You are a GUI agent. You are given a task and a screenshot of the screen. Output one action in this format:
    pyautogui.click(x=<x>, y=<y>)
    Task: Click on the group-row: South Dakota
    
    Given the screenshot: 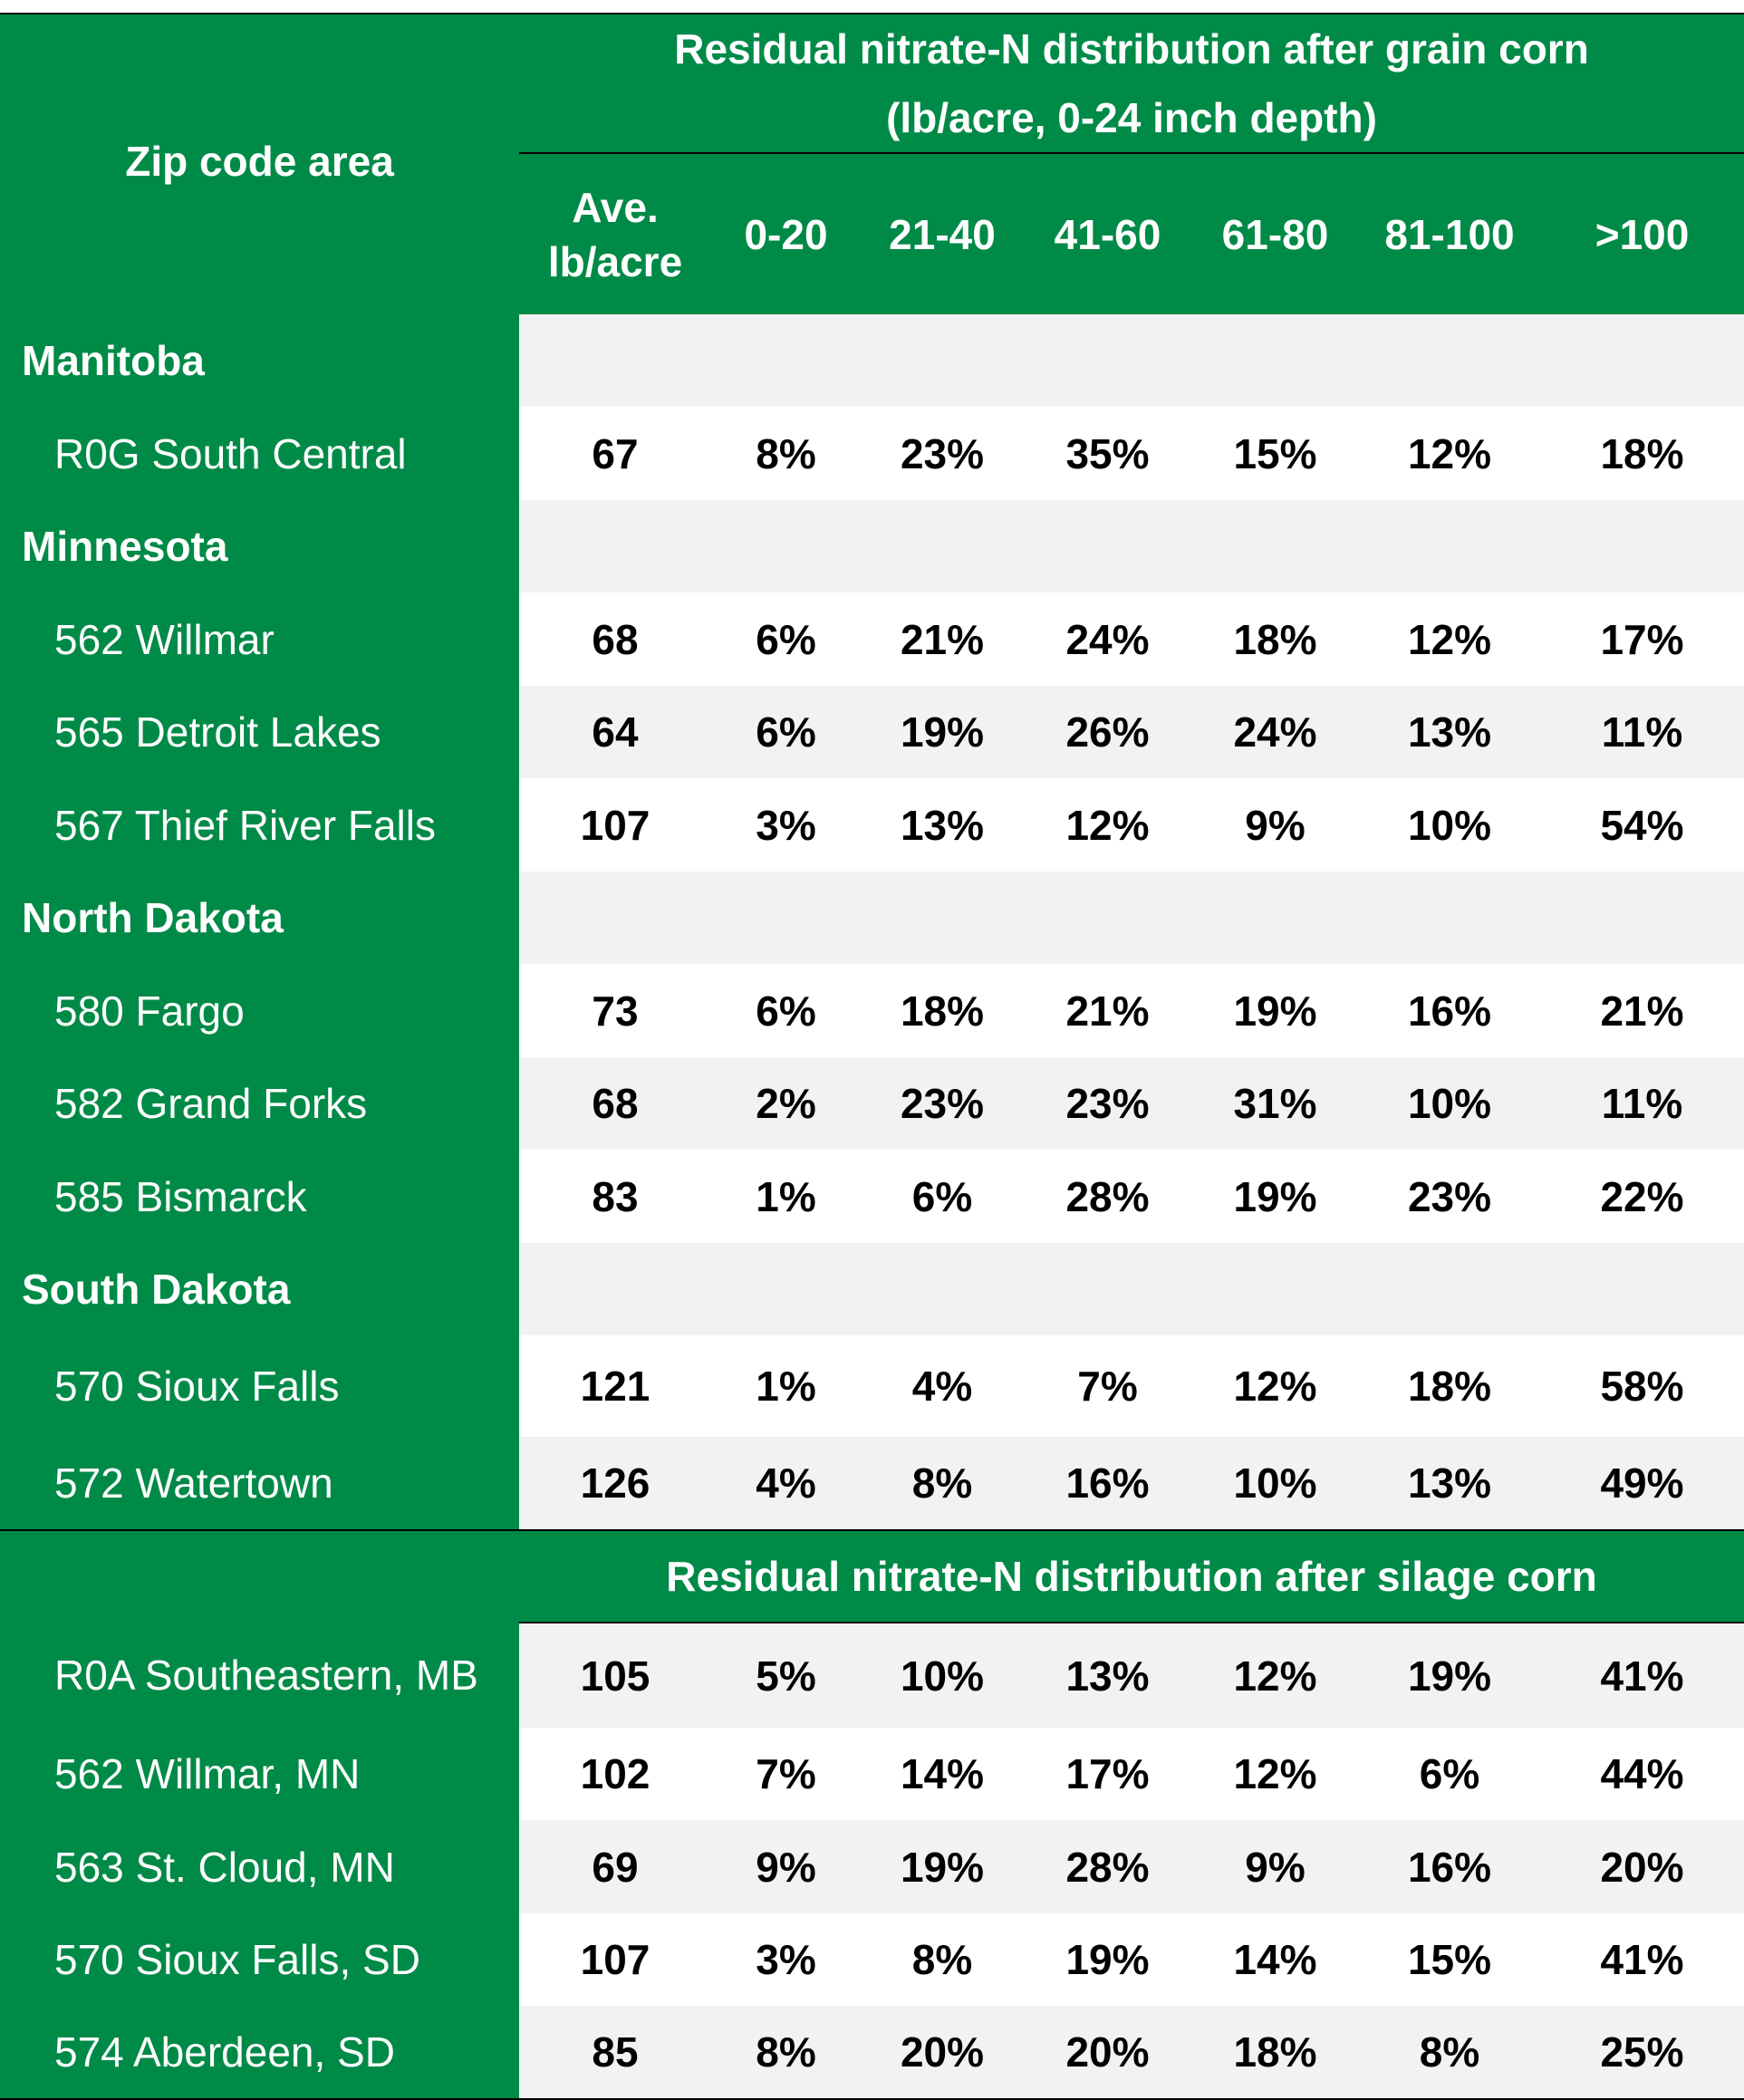 What is the action you would take?
    pyautogui.click(x=872, y=1289)
    